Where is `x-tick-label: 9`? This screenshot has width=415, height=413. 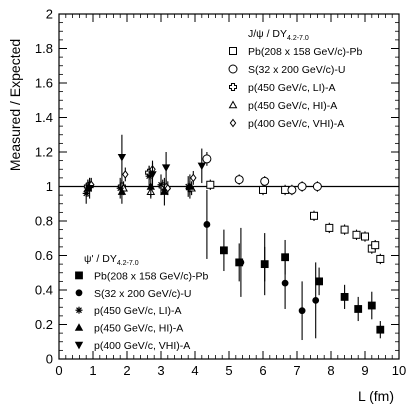
x-tick-label: 9 is located at coordinates (364, 370).